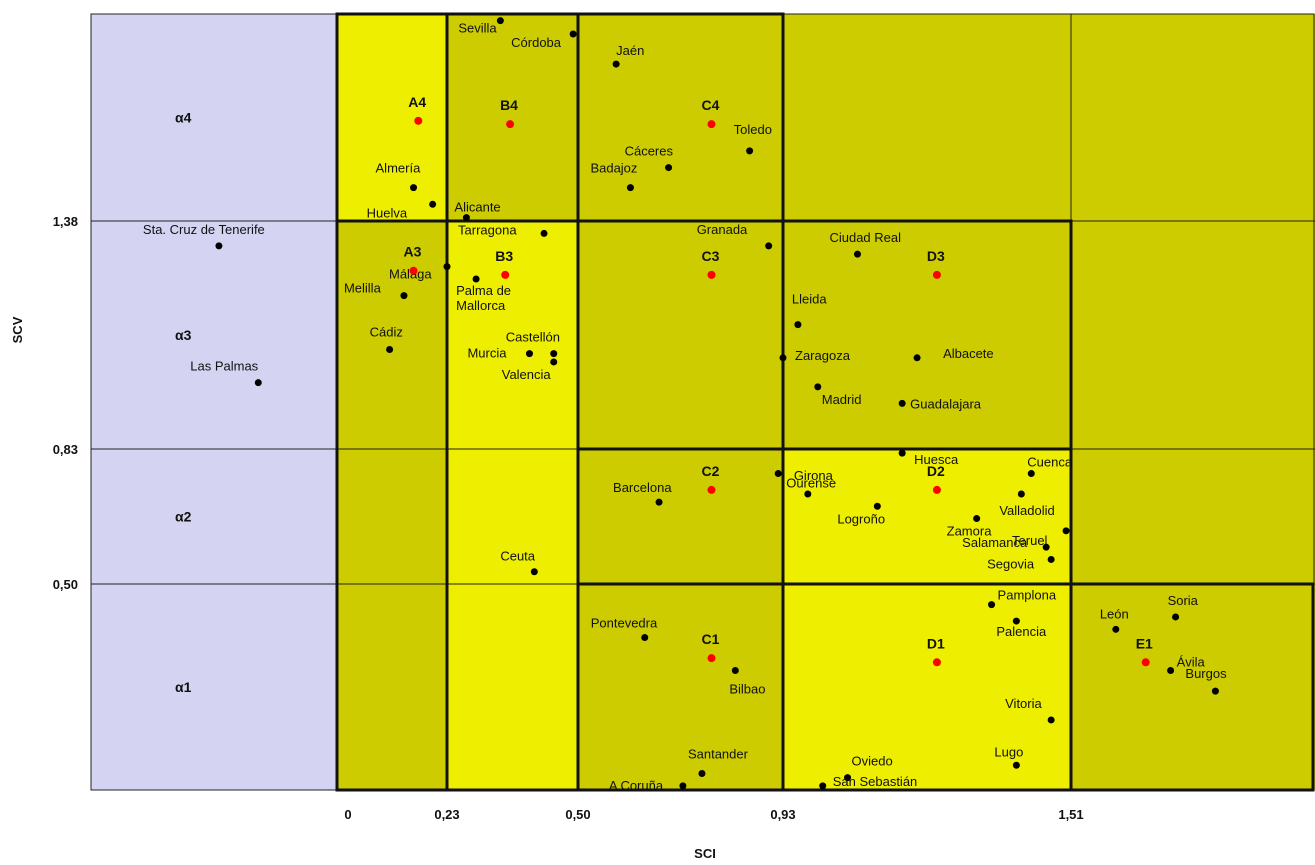 The height and width of the screenshot is (865, 1315). Describe the element at coordinates (517, 556) in the screenshot. I see `point-label: Ceuta` at that location.